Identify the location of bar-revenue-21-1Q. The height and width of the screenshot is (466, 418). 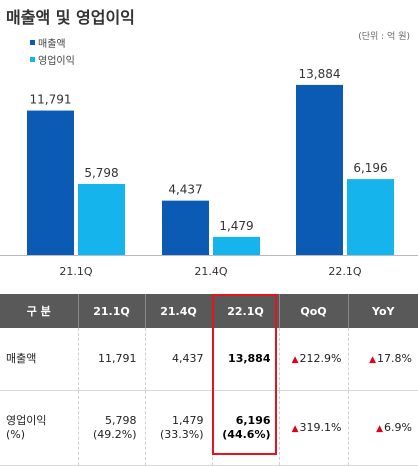
(50, 183).